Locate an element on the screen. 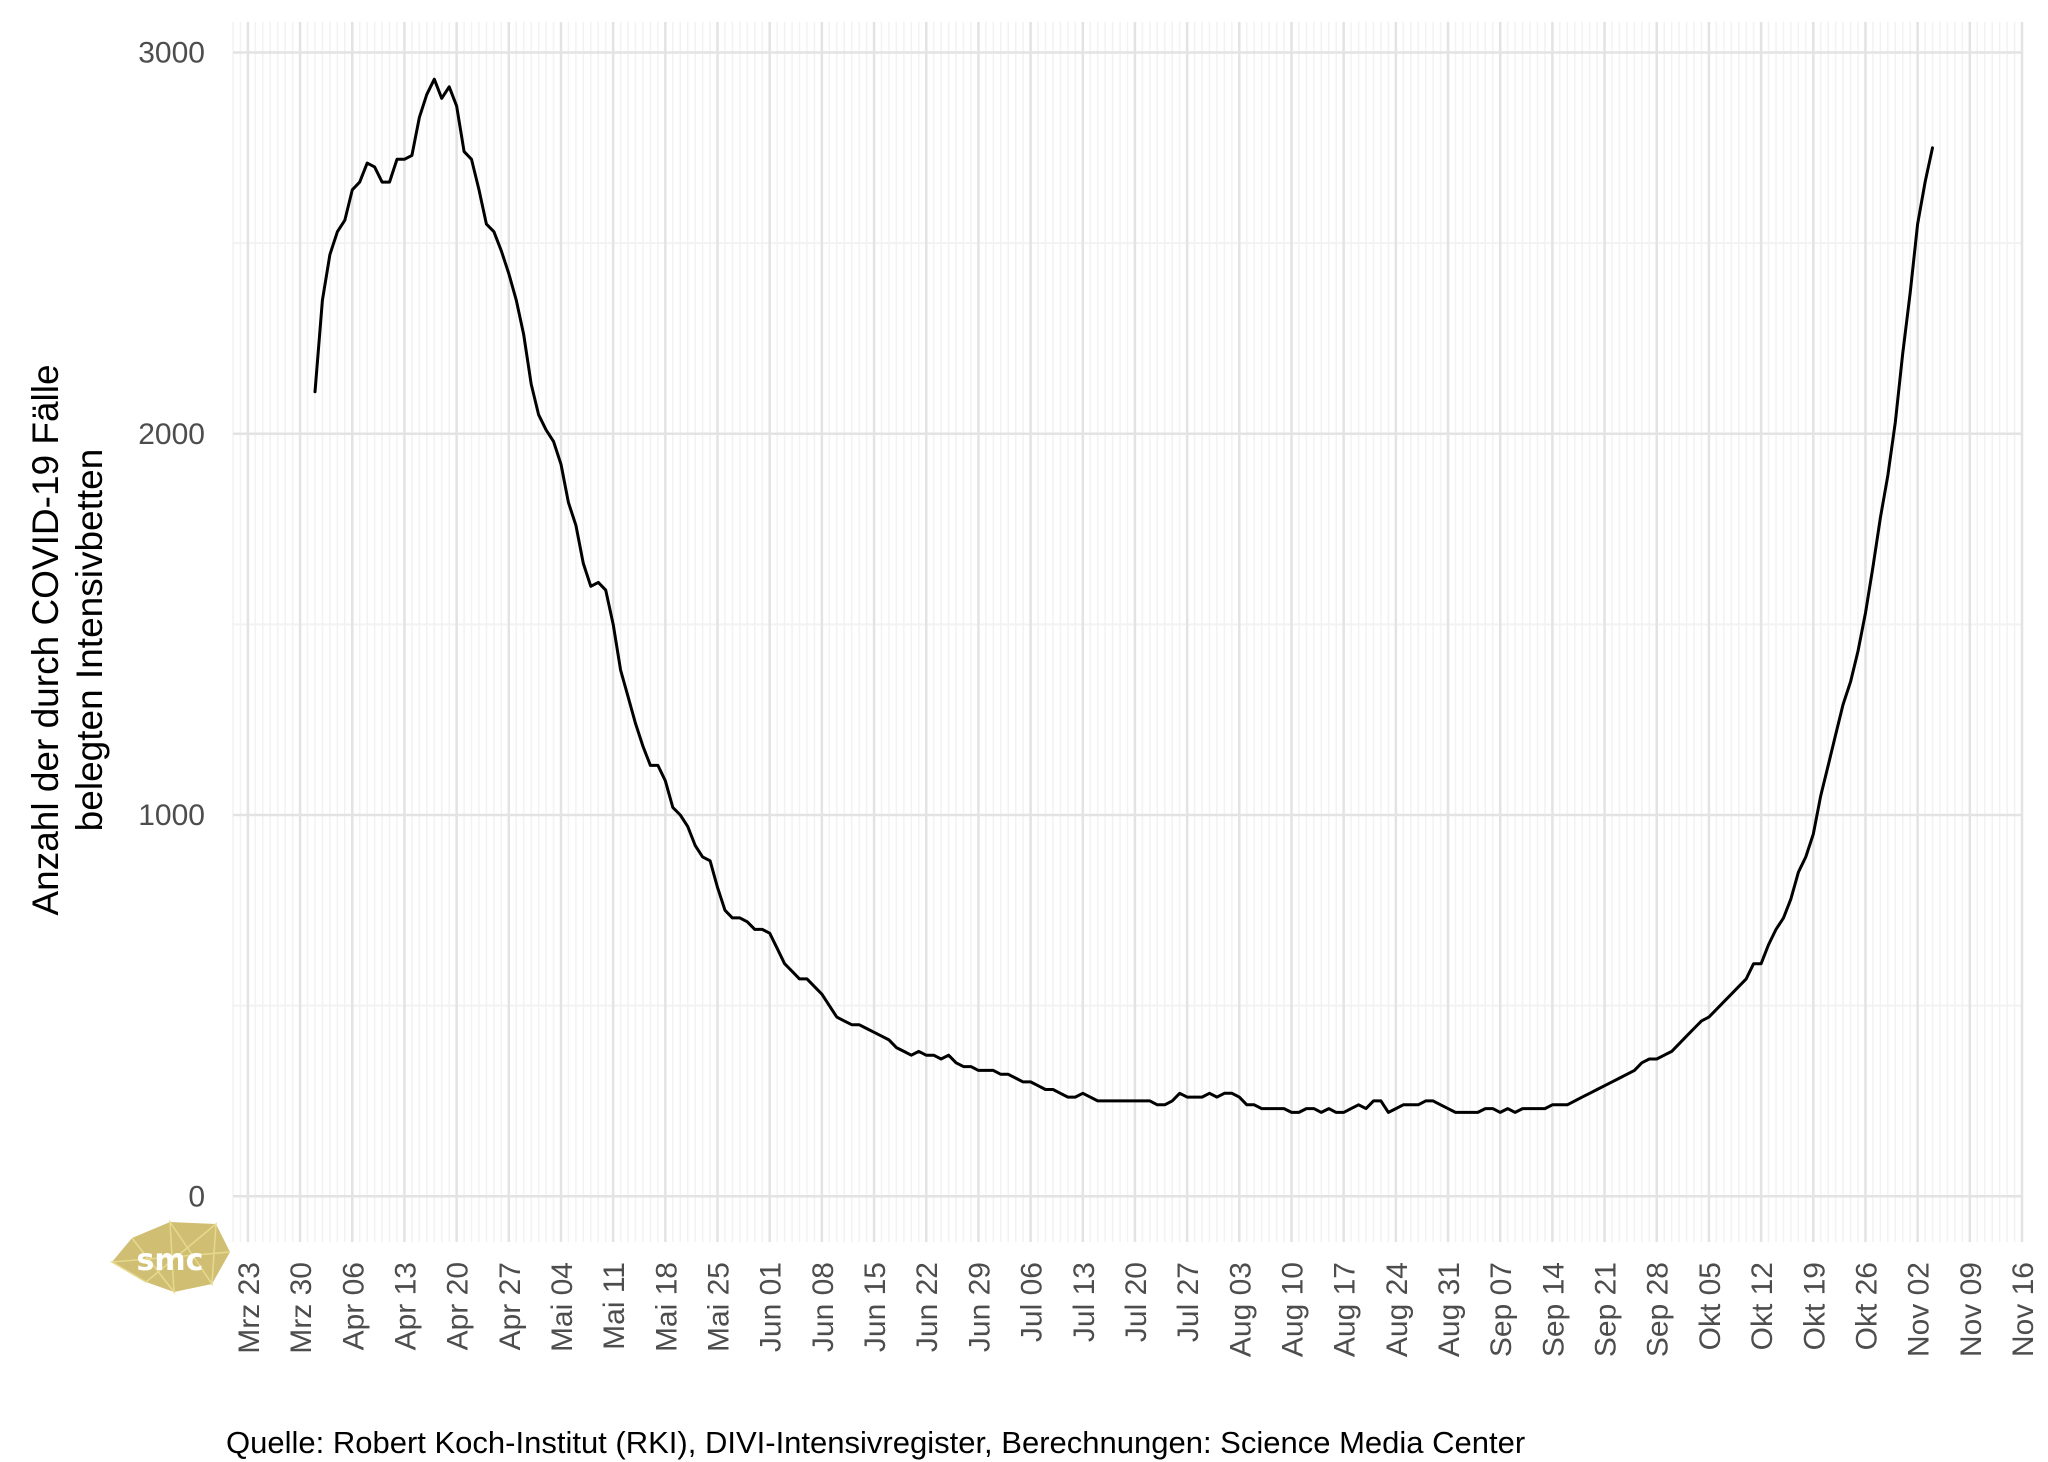 Image resolution: width=2048 pixels, height=1462 pixels. x-tick-label: Aug 10 is located at coordinates (1292, 1309).